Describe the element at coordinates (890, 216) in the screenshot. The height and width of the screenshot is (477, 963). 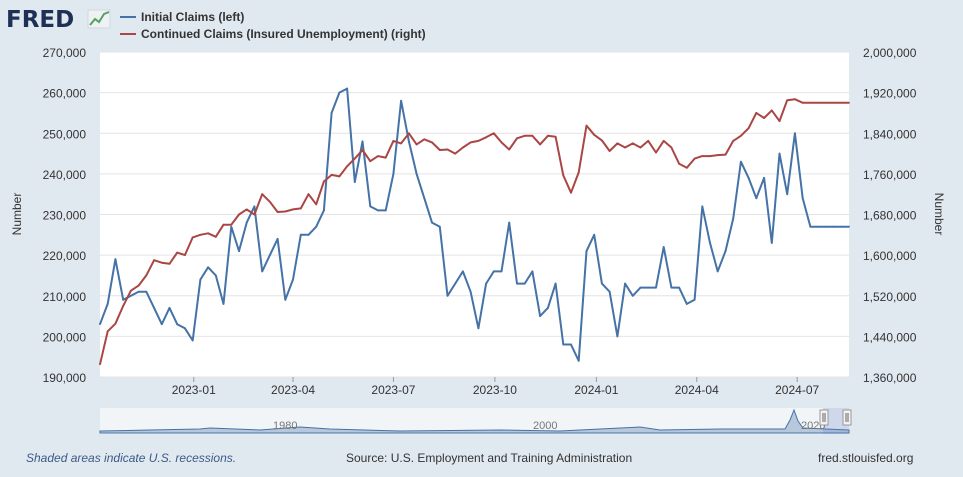
I see `y-tick-right: 1,680,000` at that location.